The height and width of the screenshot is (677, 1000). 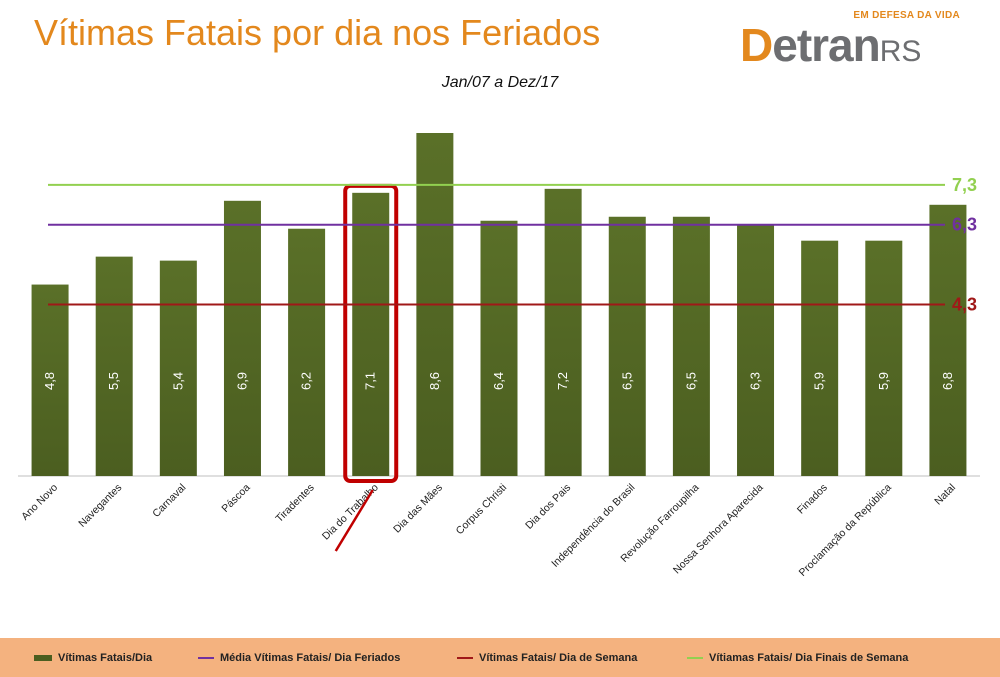 I want to click on bar-value-label: 6,9, so click(x=241, y=381).